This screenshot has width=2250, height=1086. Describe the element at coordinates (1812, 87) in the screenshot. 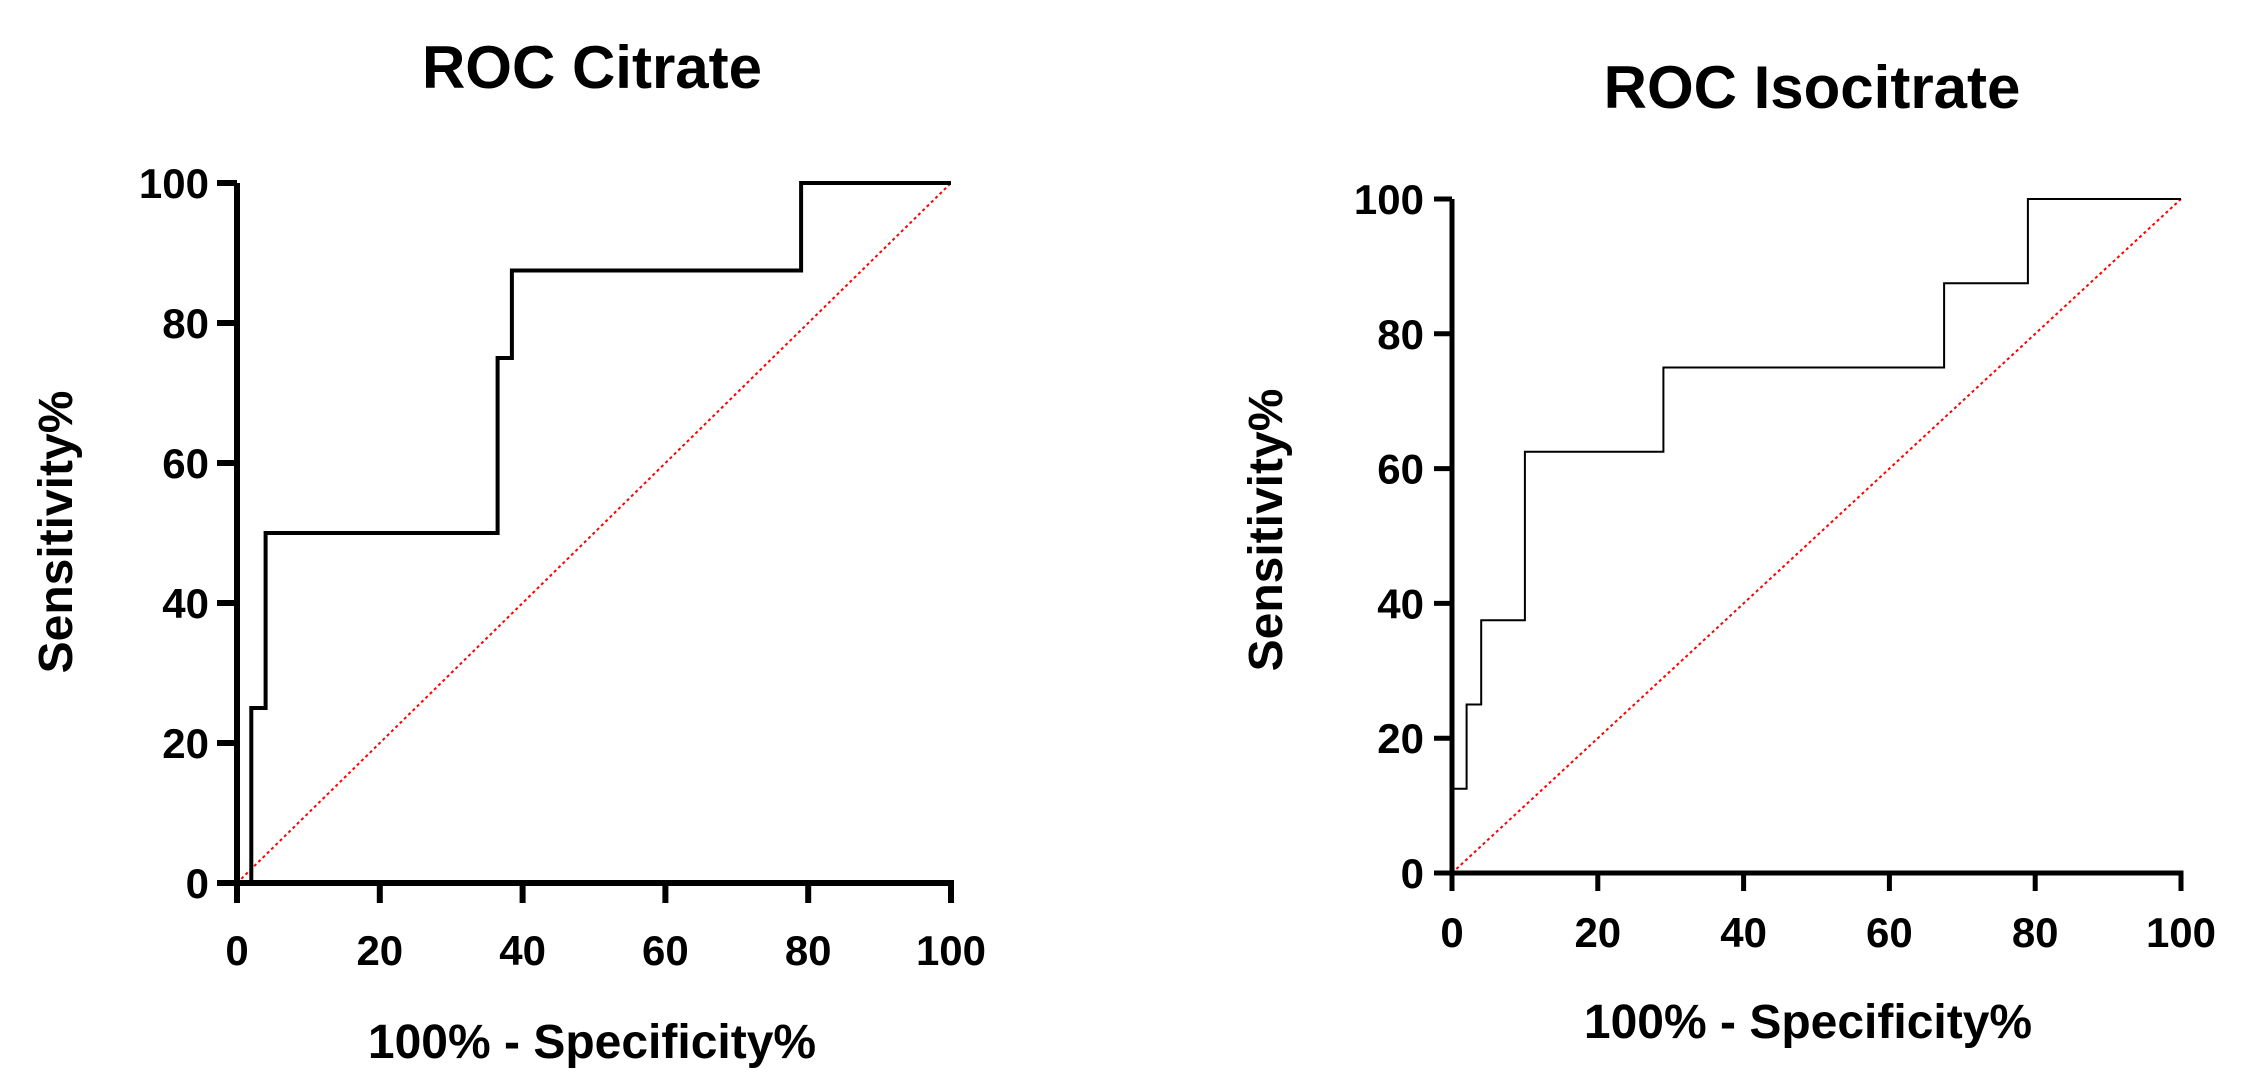

I see `chart-title: ROC Isocitrate` at that location.